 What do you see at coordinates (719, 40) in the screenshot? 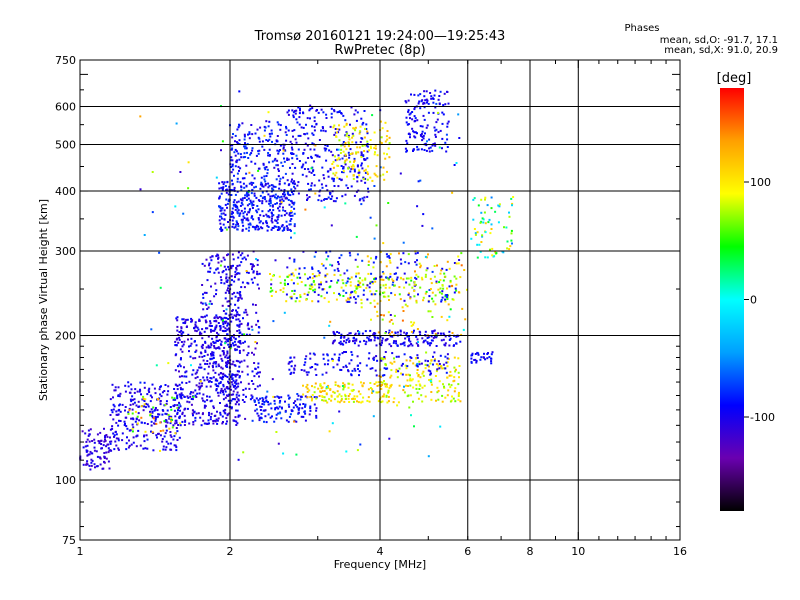
I see `phase-o-stats: mean, sd,O: -91.7, 17.1` at bounding box center [719, 40].